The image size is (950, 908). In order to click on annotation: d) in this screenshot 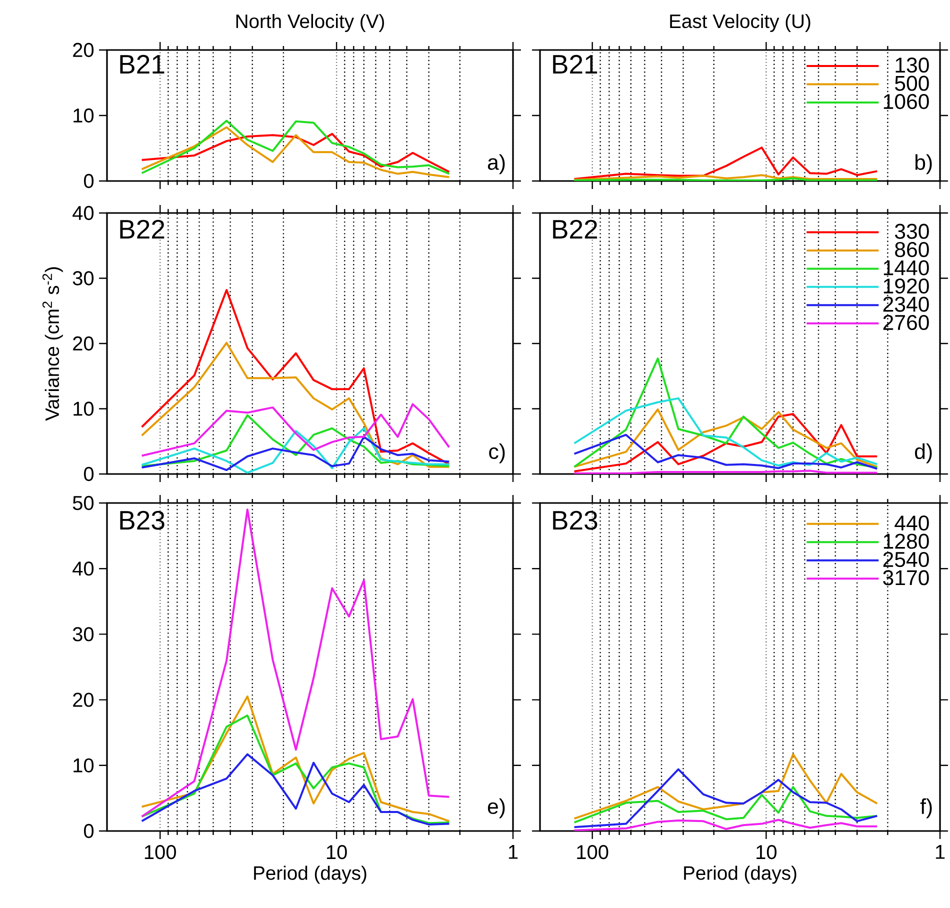, I will do `click(923, 453)`.